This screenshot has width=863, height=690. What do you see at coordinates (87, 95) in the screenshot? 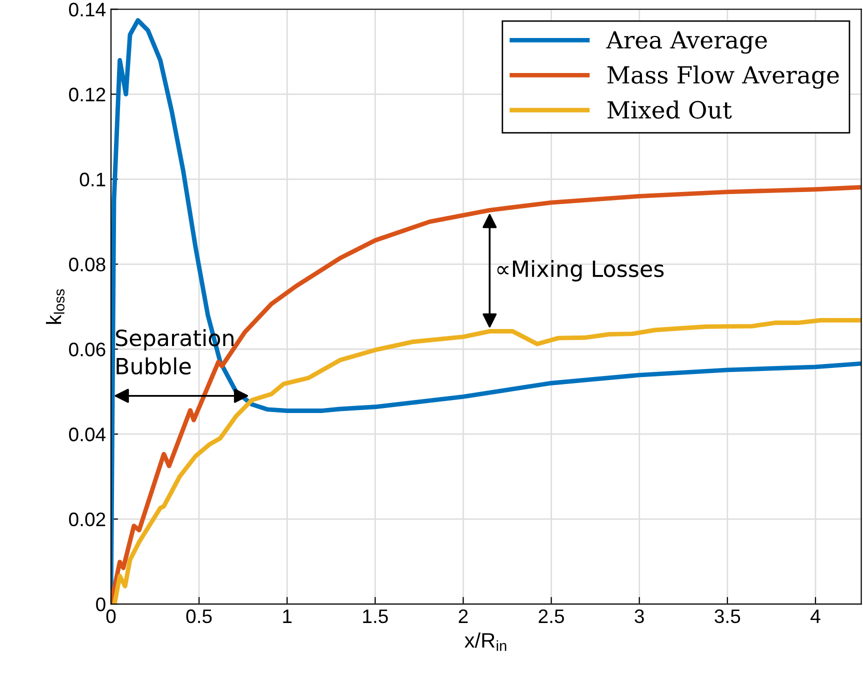
I see `y-tick-label: 0.12` at bounding box center [87, 95].